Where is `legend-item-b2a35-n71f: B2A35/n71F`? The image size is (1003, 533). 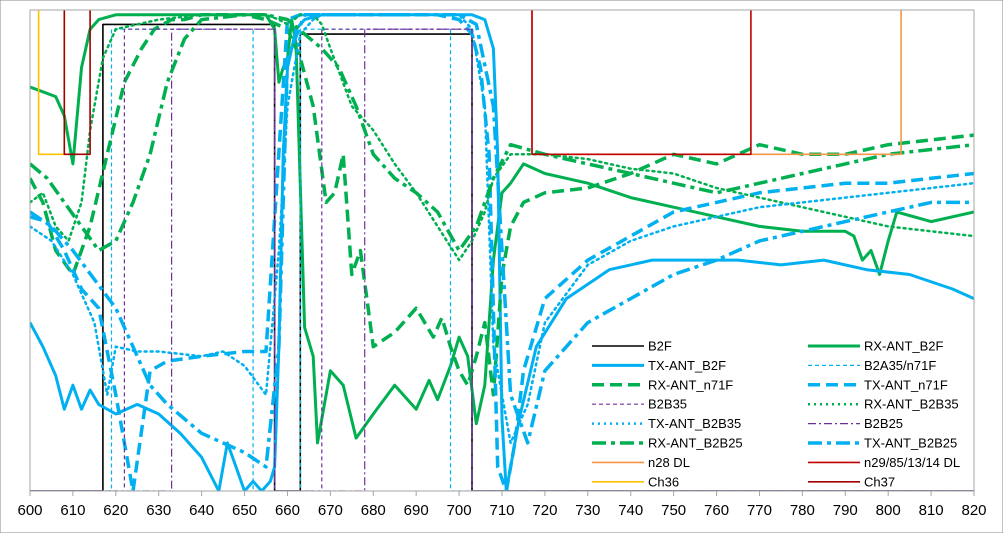
legend-item-b2a35-n71f: B2A35/n71F is located at coordinates (872, 365).